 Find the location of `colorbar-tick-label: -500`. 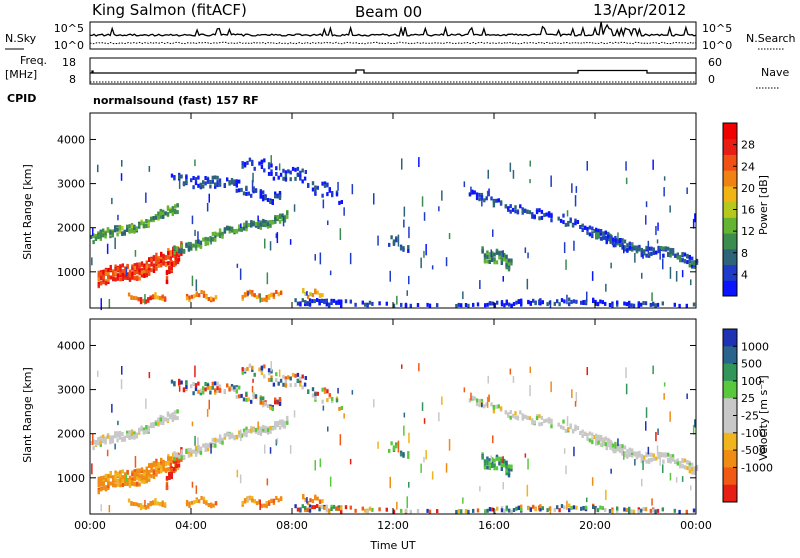

colorbar-tick-label: -500 is located at coordinates (753, 450).